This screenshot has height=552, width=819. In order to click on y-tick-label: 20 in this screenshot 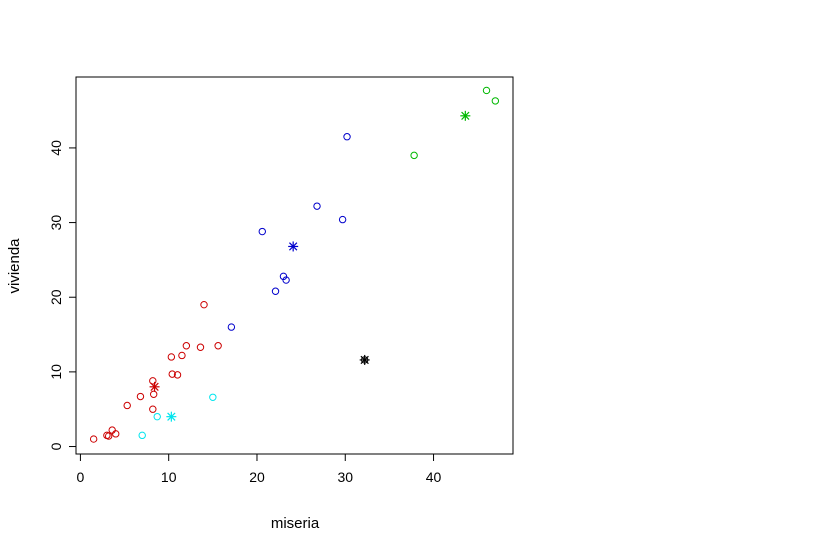, I will do `click(56, 297)`.